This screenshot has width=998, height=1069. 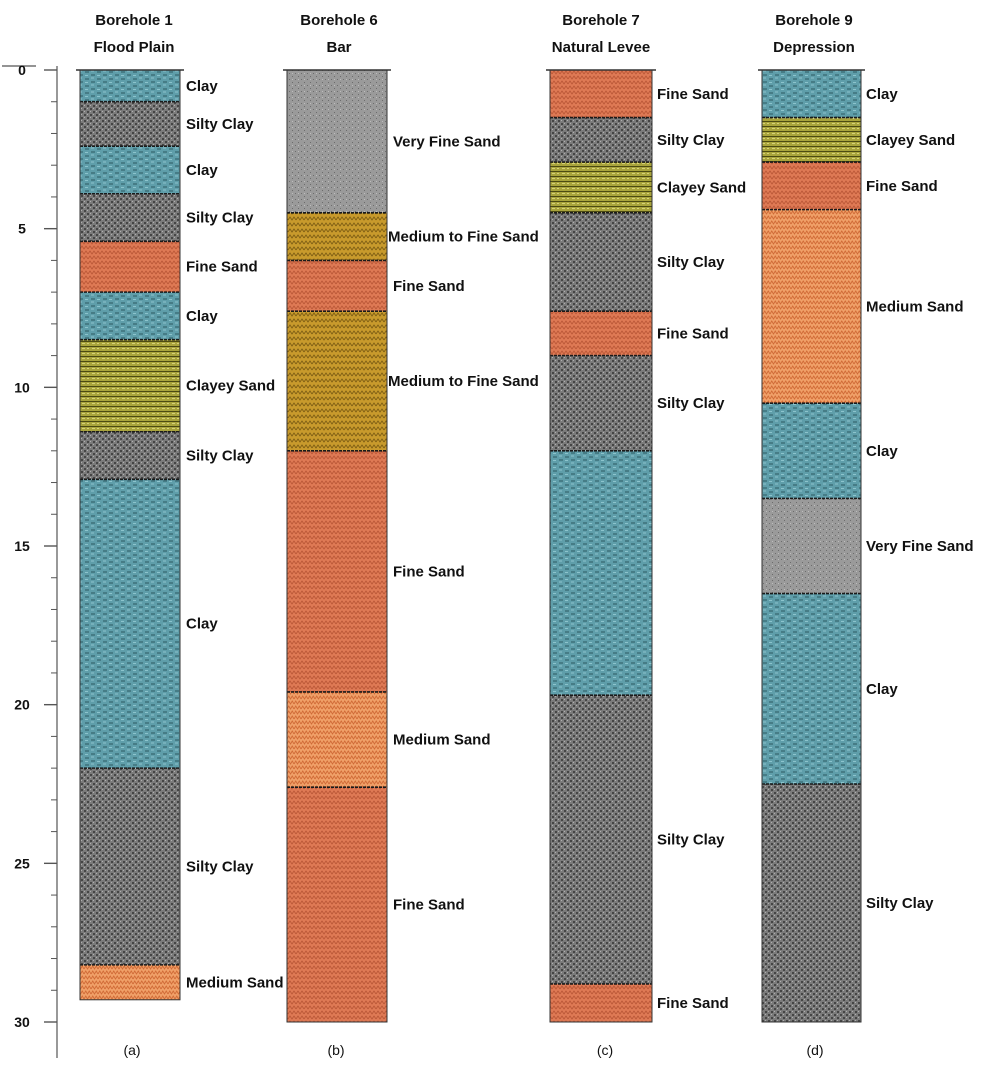 What do you see at coordinates (814, 47) in the screenshot?
I see `borehole-setting: Depression` at bounding box center [814, 47].